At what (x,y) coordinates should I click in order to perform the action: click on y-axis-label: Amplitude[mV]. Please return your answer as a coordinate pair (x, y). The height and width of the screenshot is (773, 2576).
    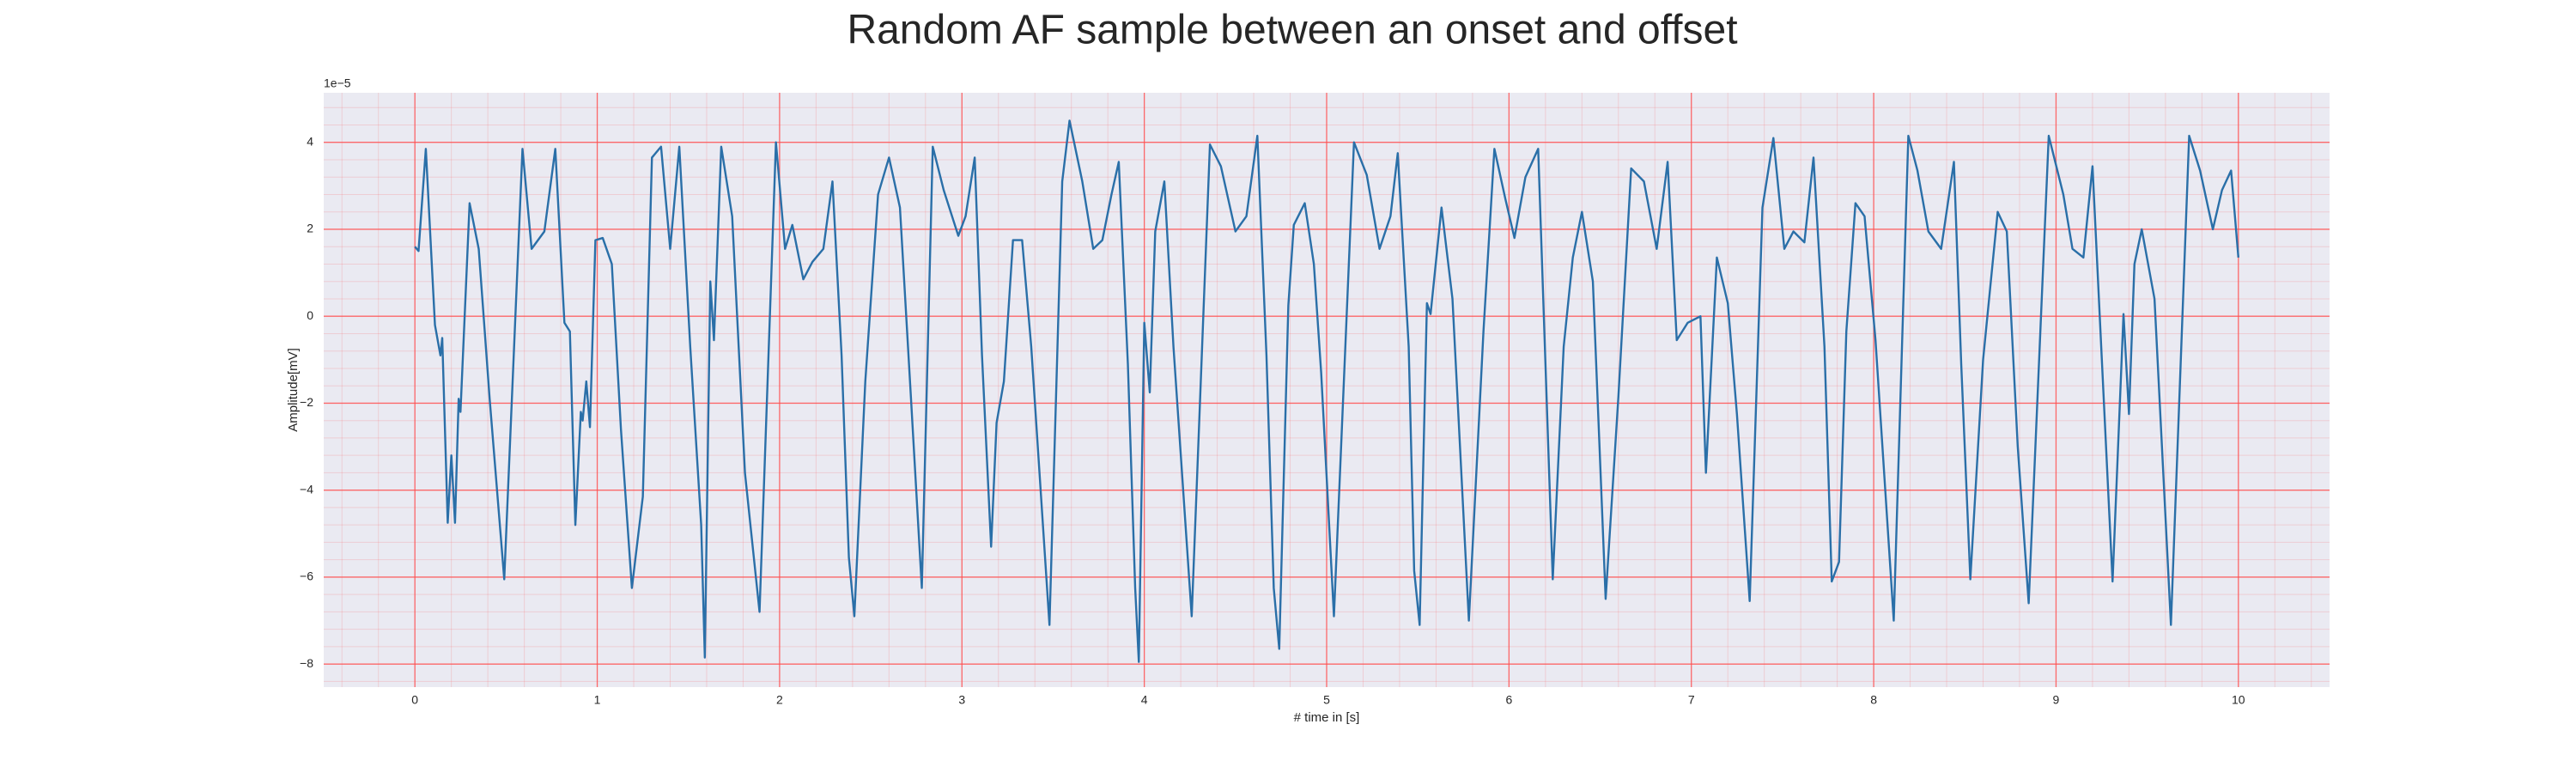
    Looking at the image, I should click on (293, 390).